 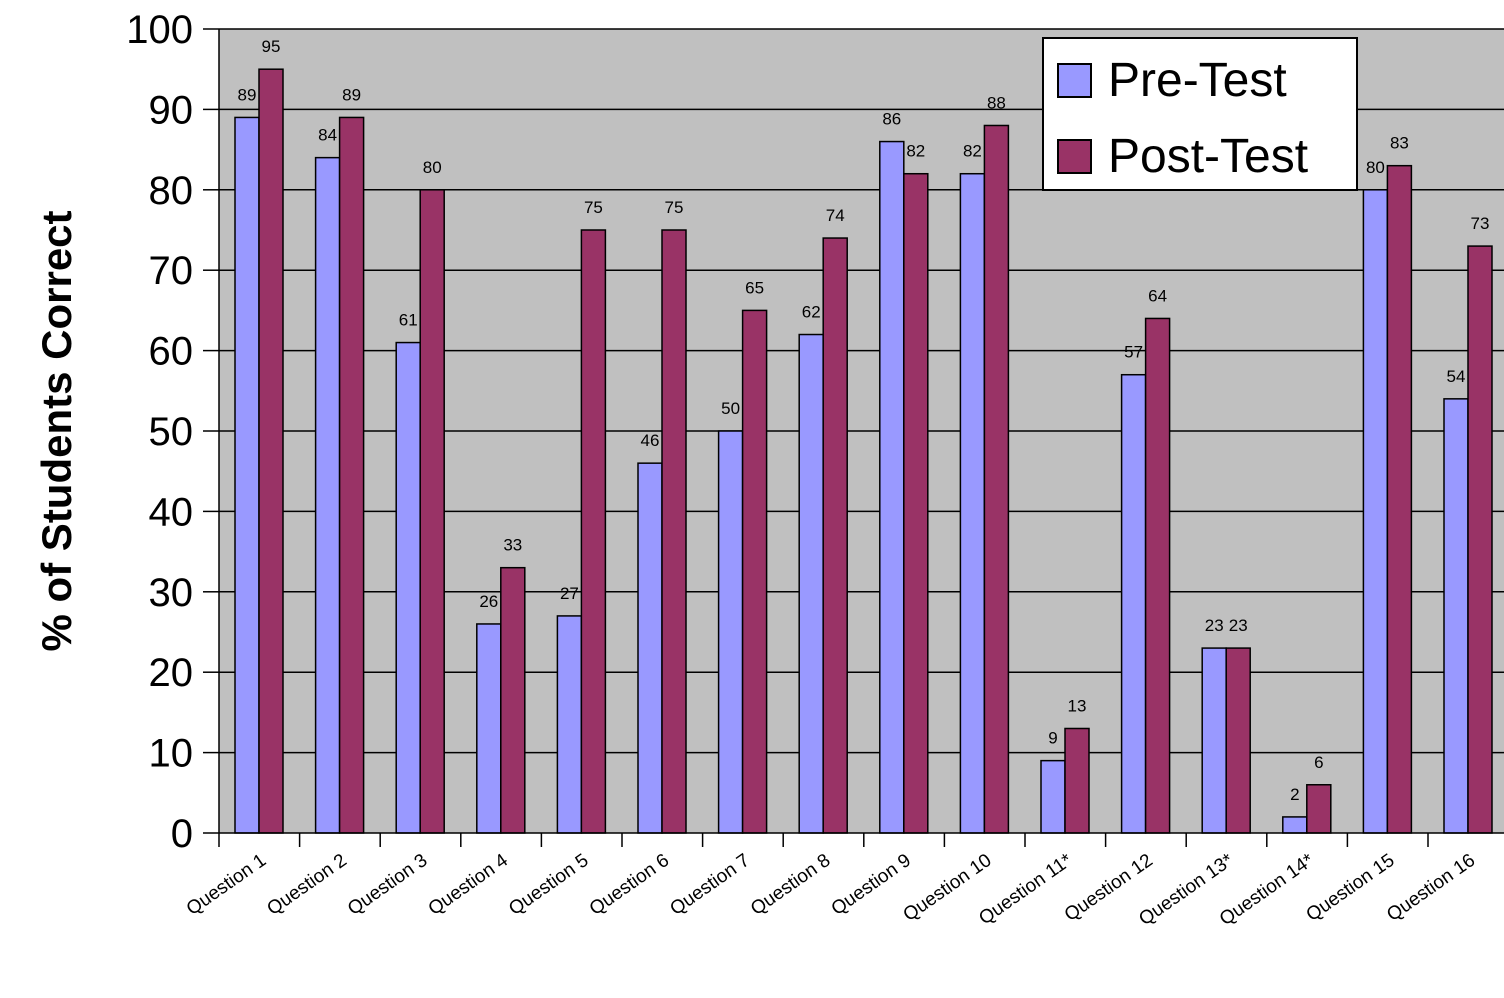 I want to click on data-label: 27, so click(x=569, y=593).